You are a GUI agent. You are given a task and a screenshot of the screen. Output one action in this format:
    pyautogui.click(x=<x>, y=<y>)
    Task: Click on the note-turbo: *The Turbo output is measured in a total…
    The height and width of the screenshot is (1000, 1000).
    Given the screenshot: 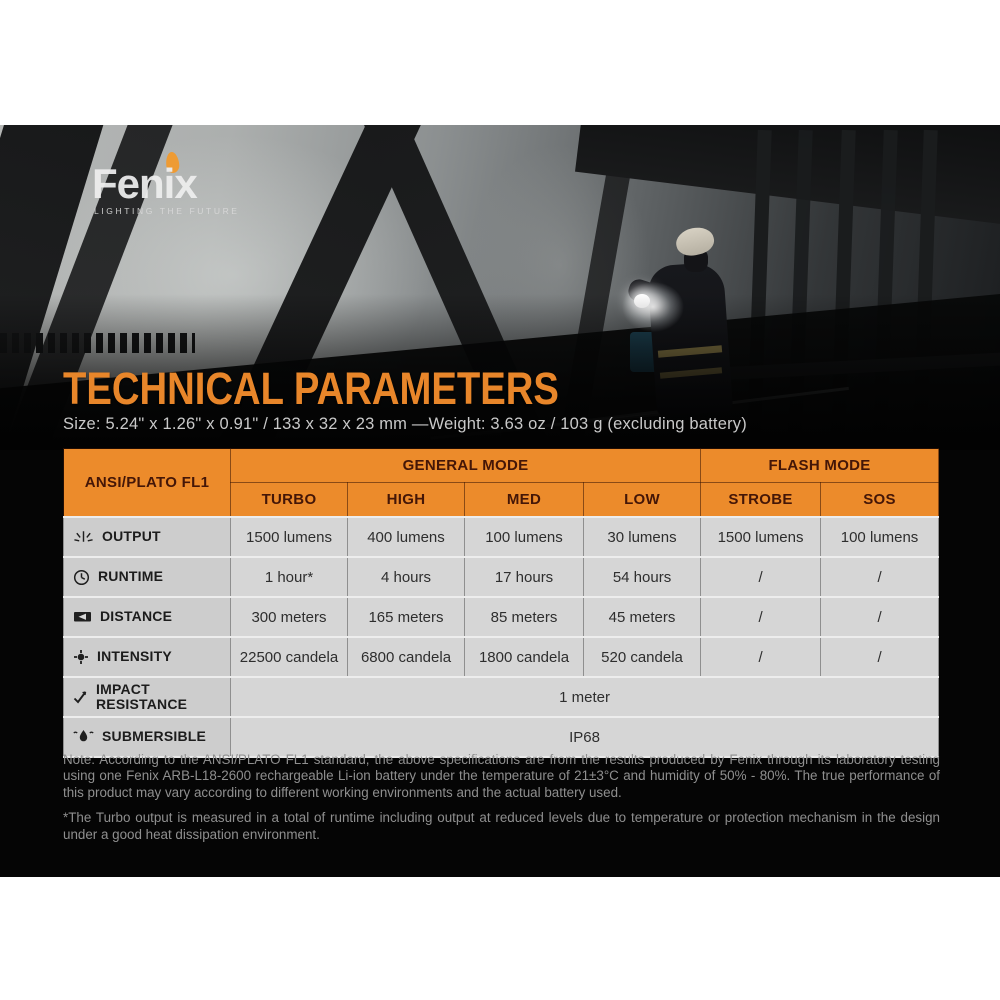 What is the action you would take?
    pyautogui.click(x=501, y=826)
    